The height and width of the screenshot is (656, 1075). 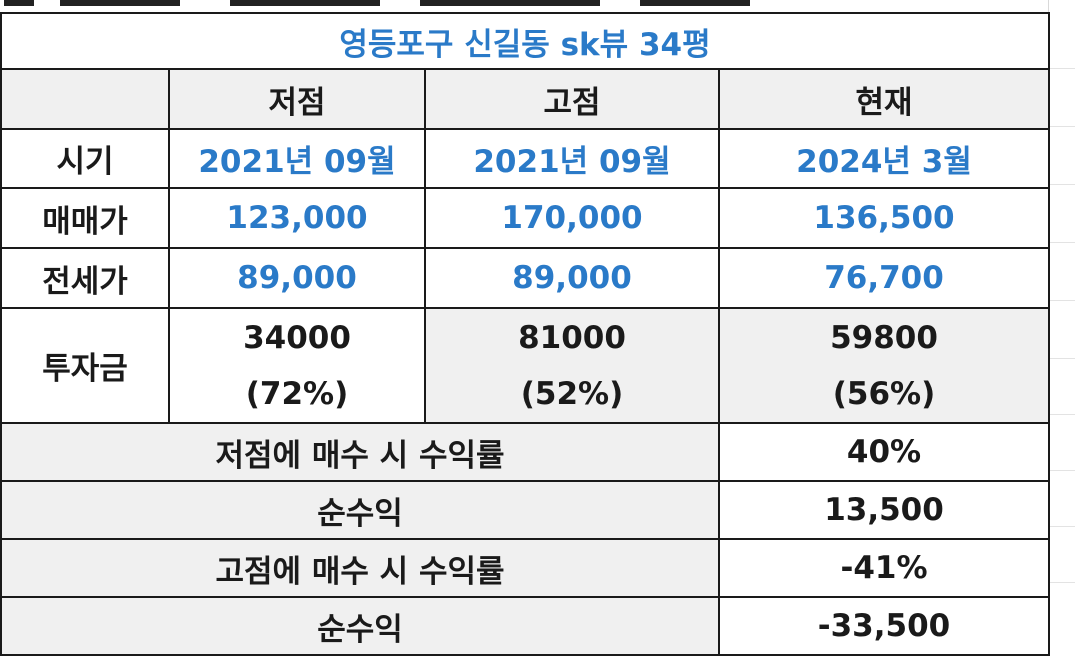 What do you see at coordinates (884, 278) in the screenshot?
I see `table-cell: 76,700` at bounding box center [884, 278].